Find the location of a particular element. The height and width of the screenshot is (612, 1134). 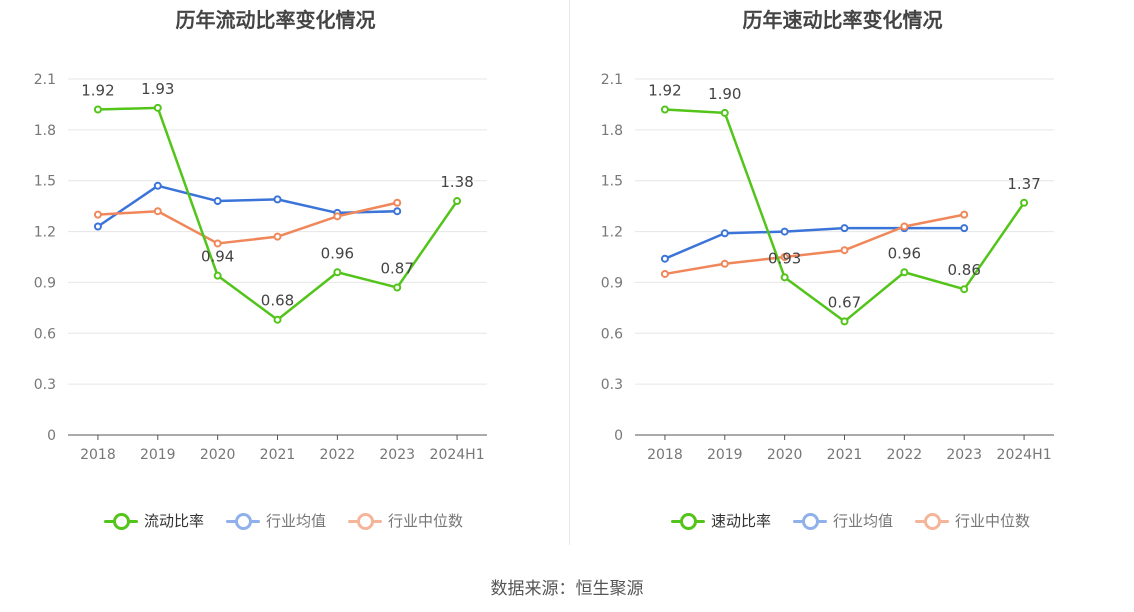

data-label: 0.93 is located at coordinates (784, 258).